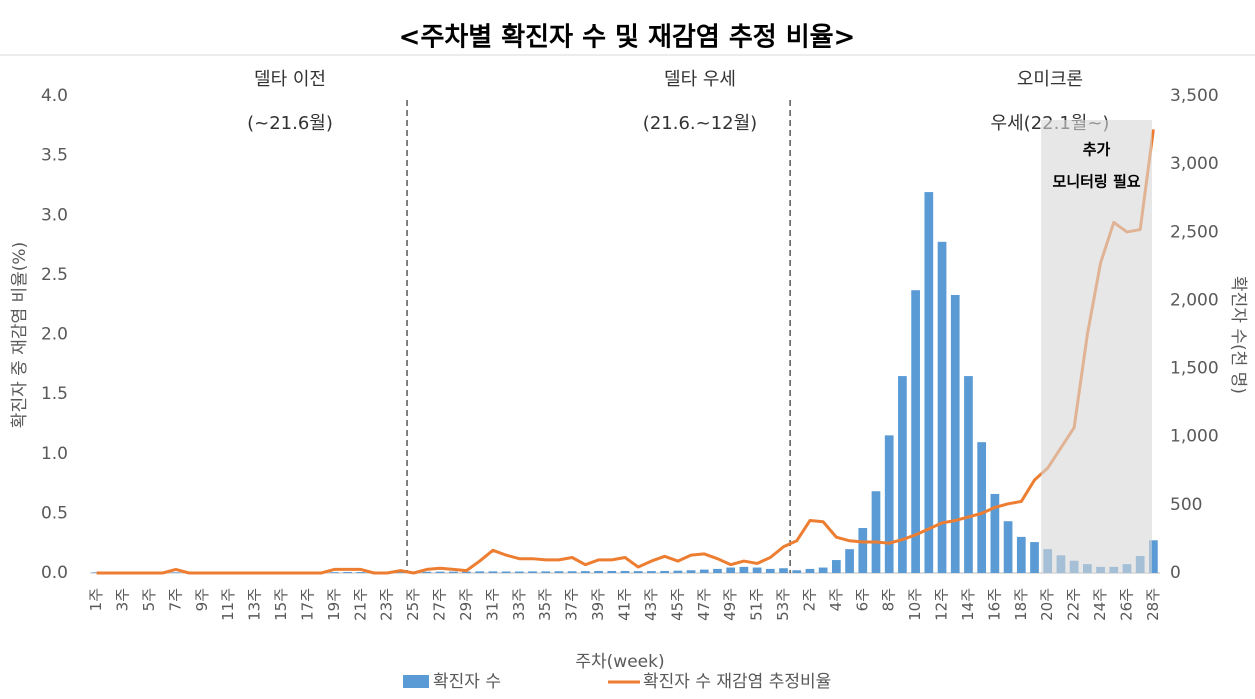 The image size is (1255, 699). I want to click on x-tick-label: 24주, so click(1100, 604).